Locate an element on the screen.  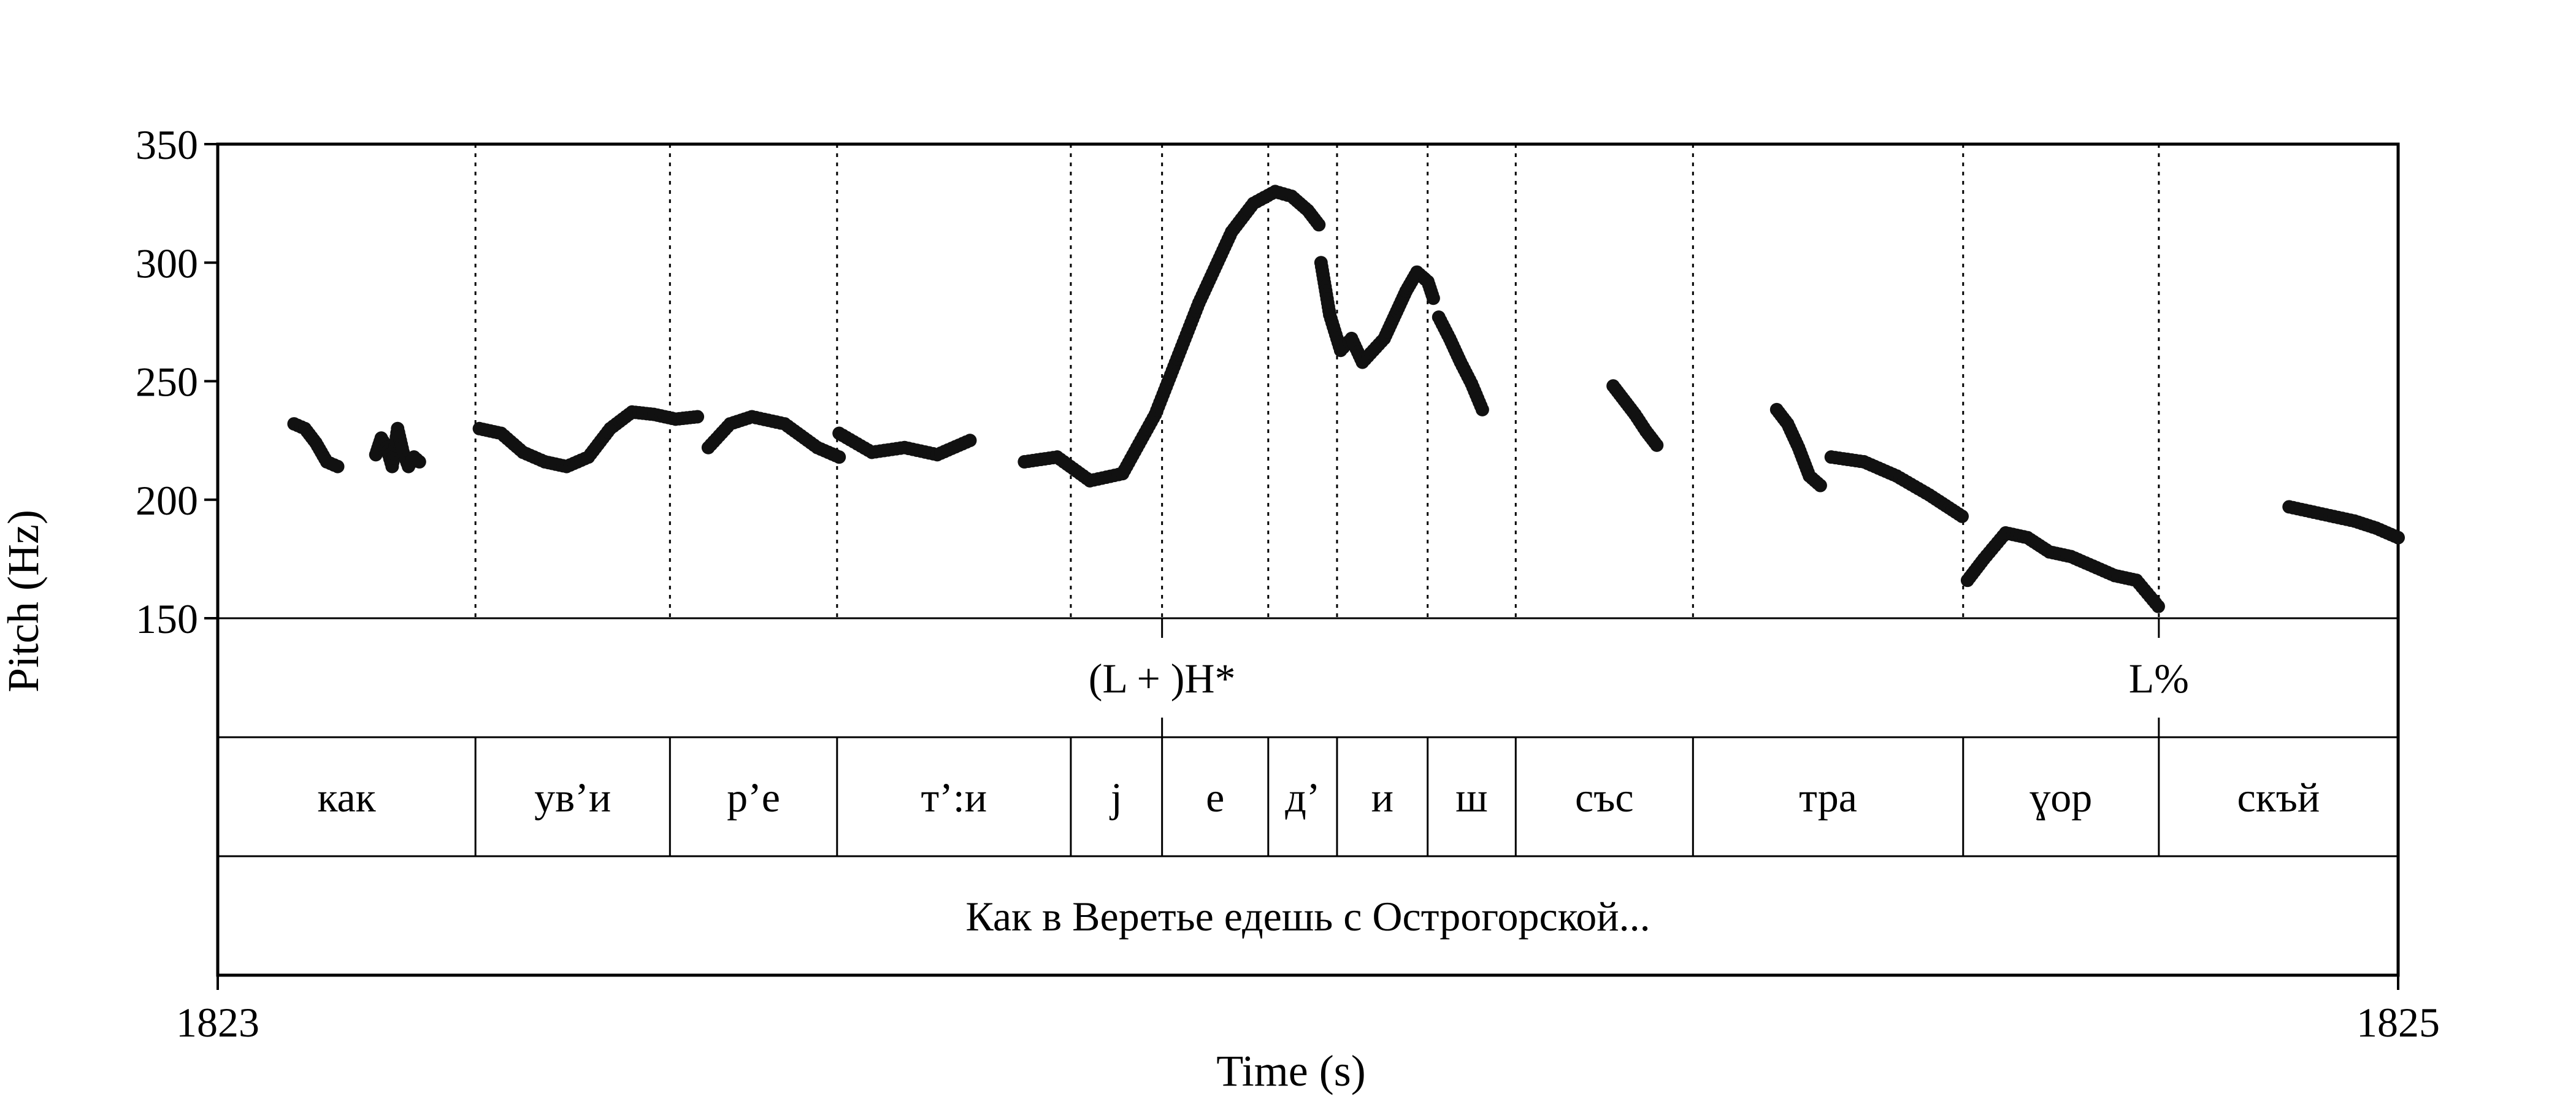
y-tick-label: 150 is located at coordinates (167, 619).